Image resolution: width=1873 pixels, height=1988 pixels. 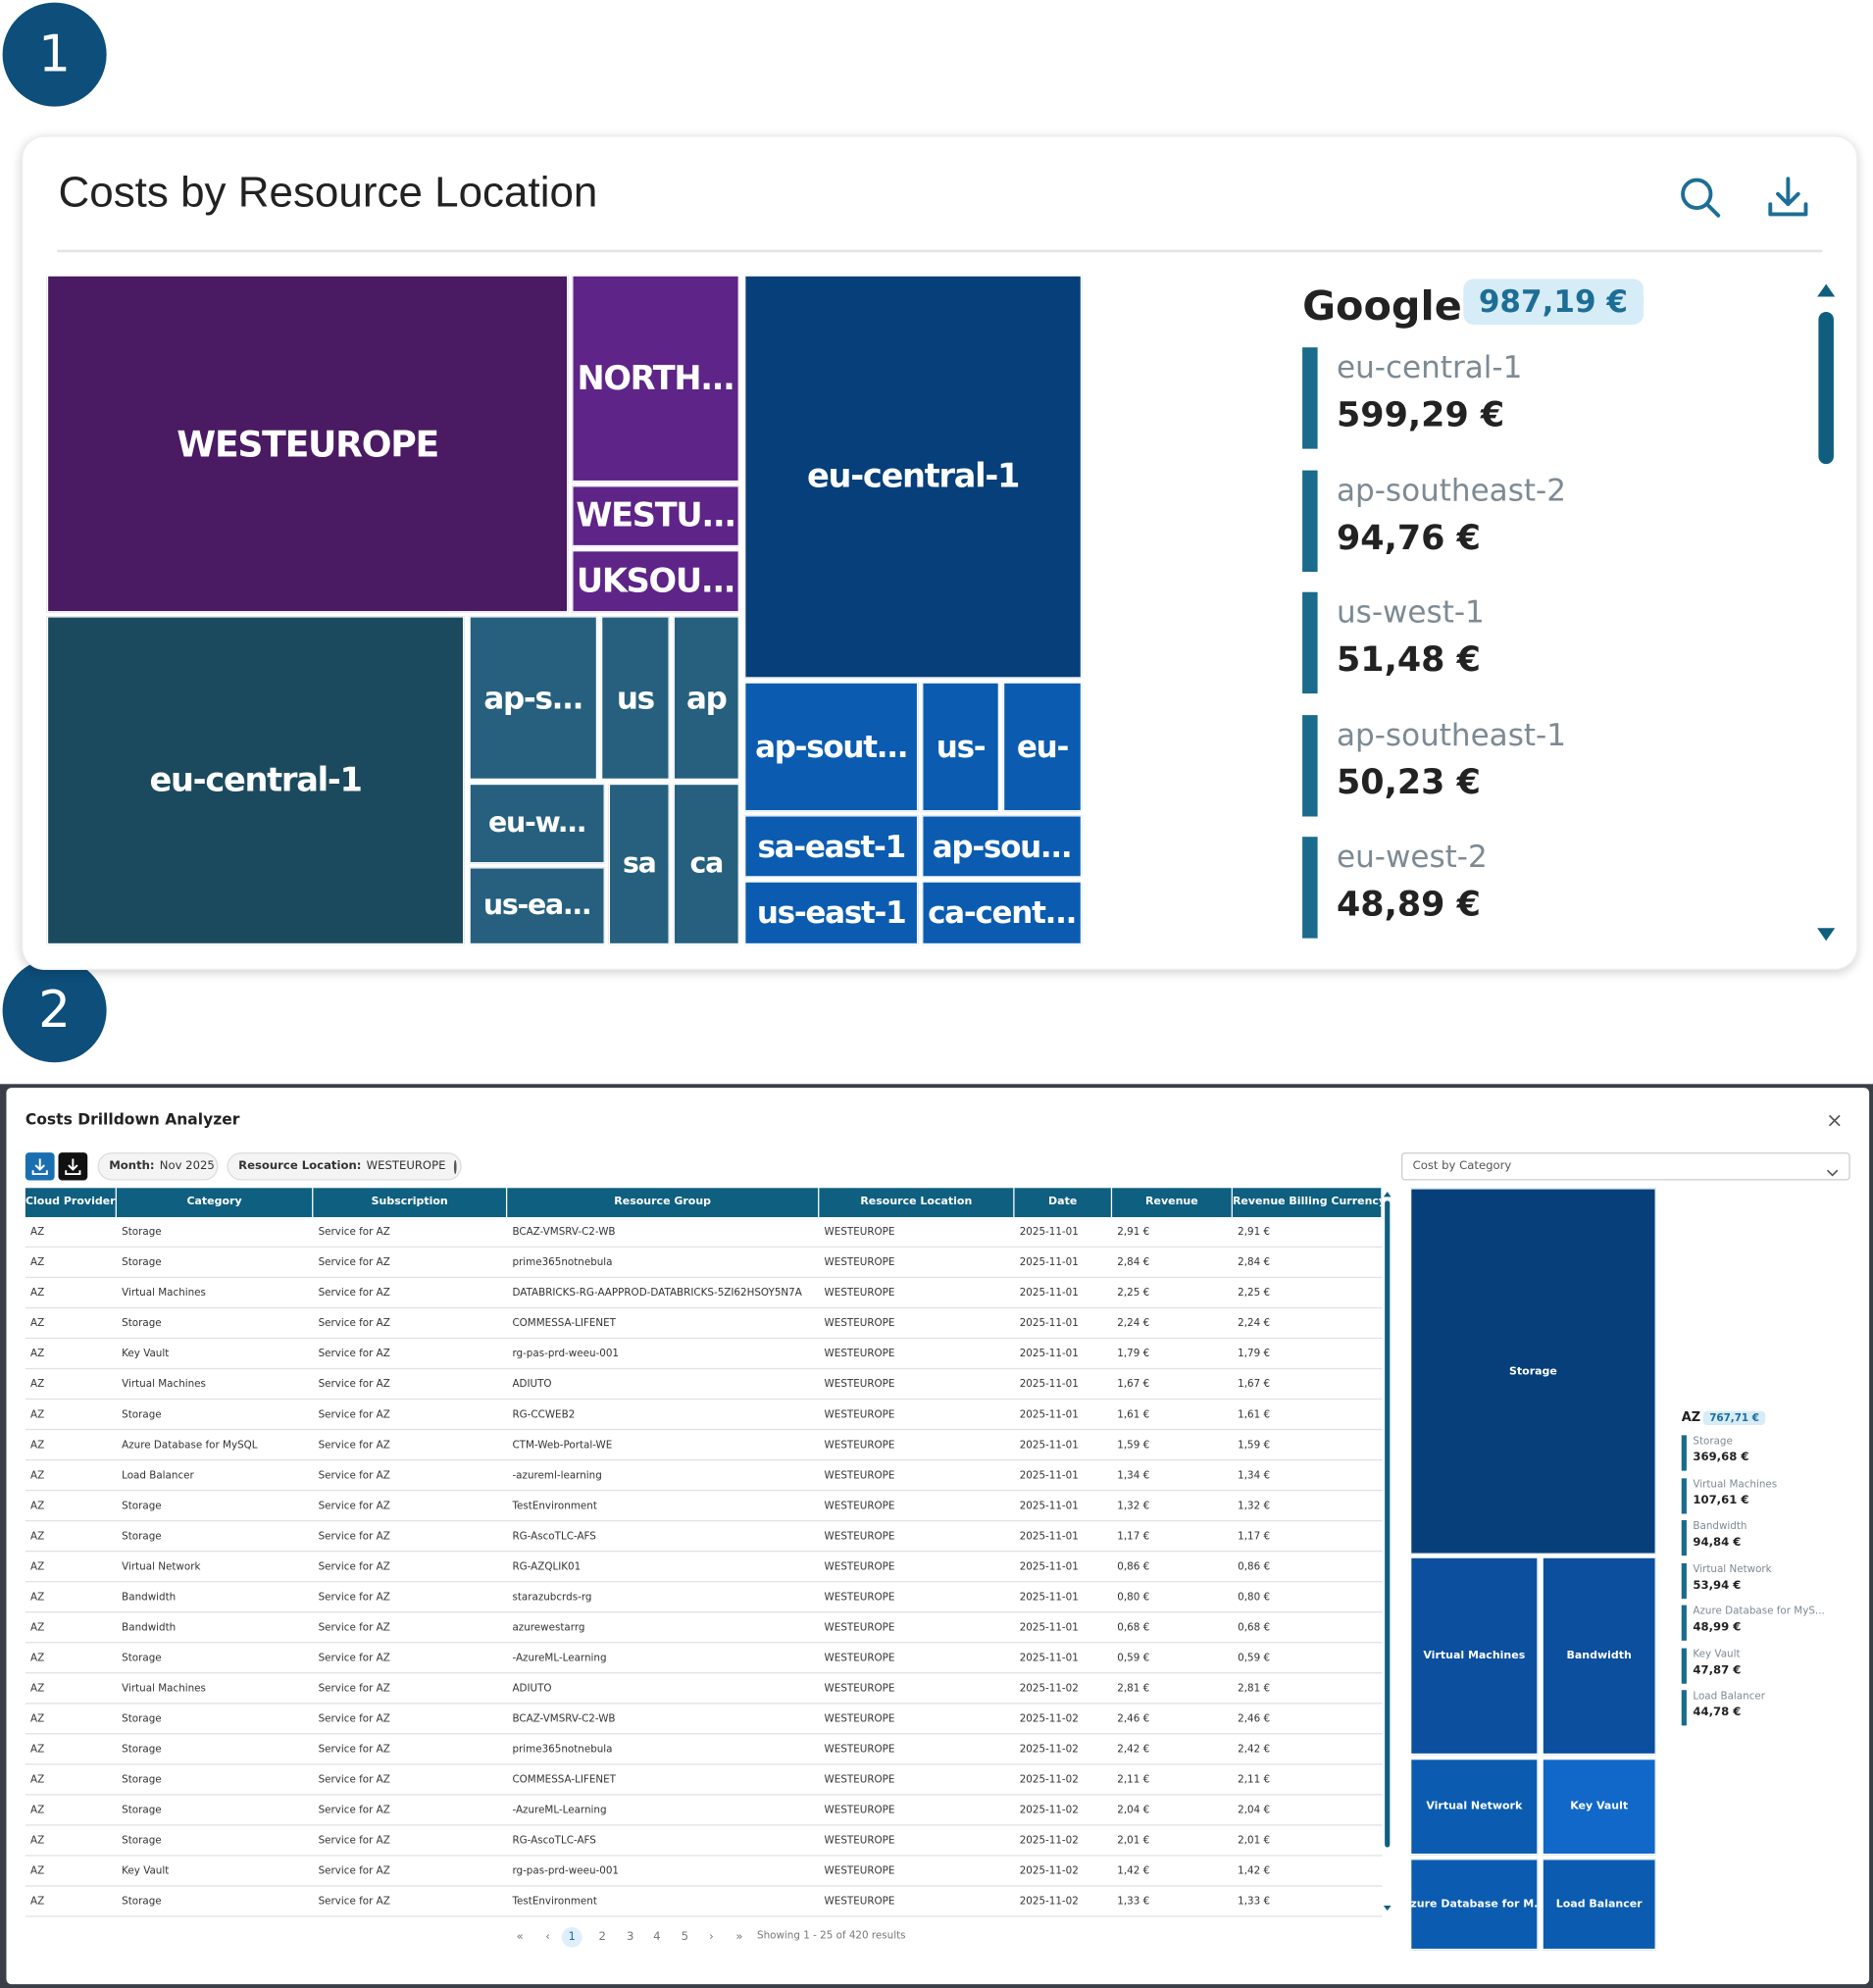 I want to click on filter-remove, so click(x=456, y=1166).